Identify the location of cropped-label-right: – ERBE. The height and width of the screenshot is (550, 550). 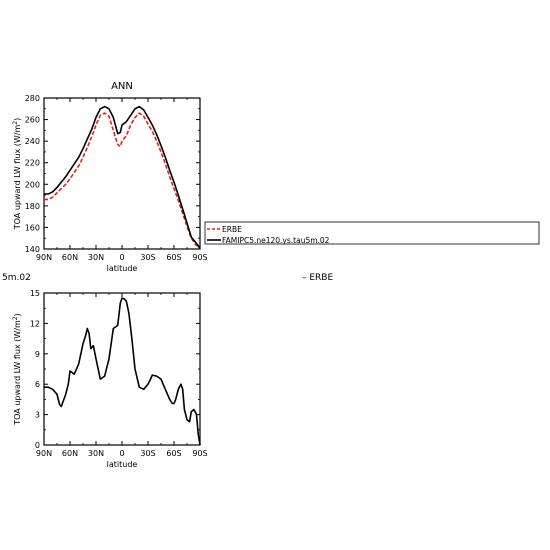
(318, 278).